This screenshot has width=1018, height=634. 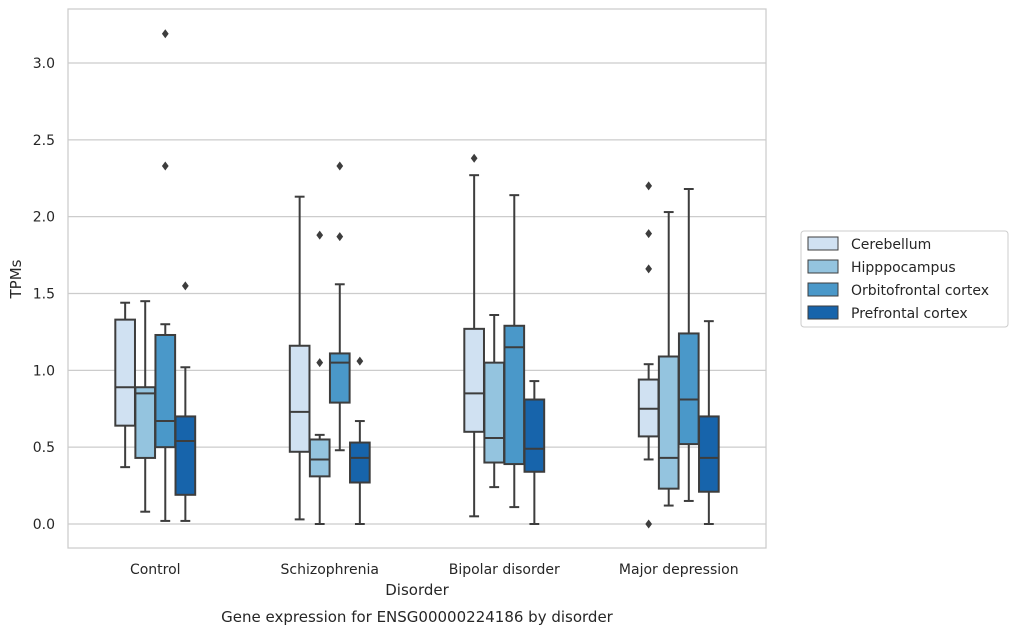 What do you see at coordinates (155, 570) in the screenshot?
I see `x-tick-label: Control` at bounding box center [155, 570].